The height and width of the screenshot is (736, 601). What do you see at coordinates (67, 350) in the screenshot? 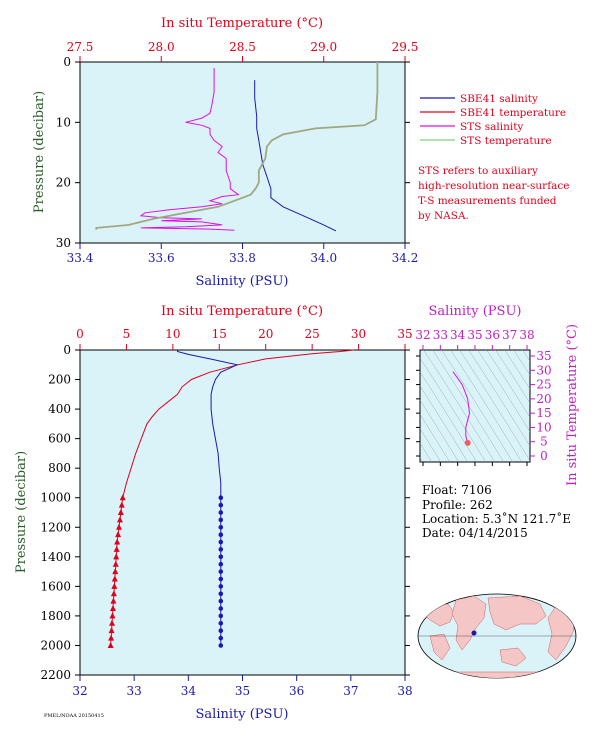
I see `bottom-pressure-tick-label: 0` at bounding box center [67, 350].